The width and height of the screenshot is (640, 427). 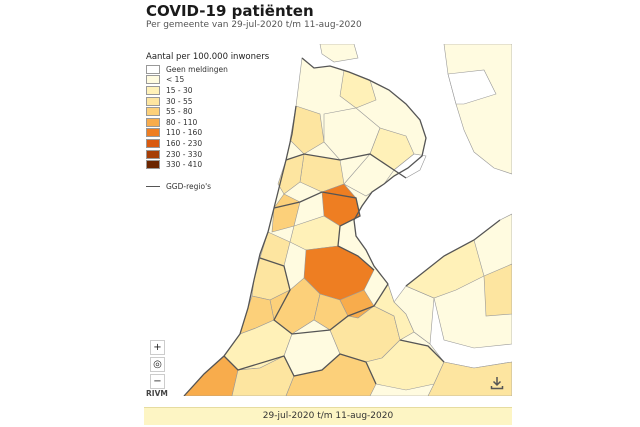 What do you see at coordinates (339, 53) in the screenshot?
I see `region-texel` at bounding box center [339, 53].